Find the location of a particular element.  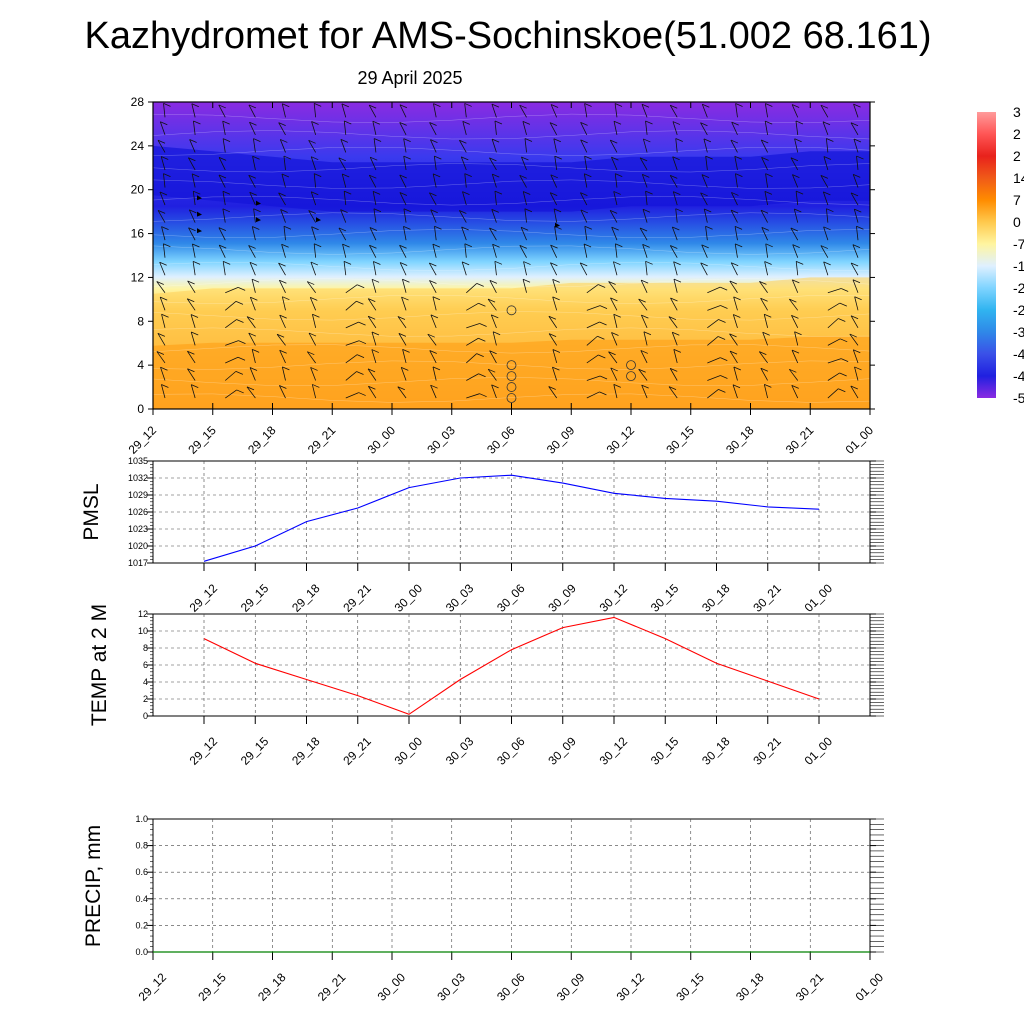

wind-pennant is located at coordinates (199, 198).